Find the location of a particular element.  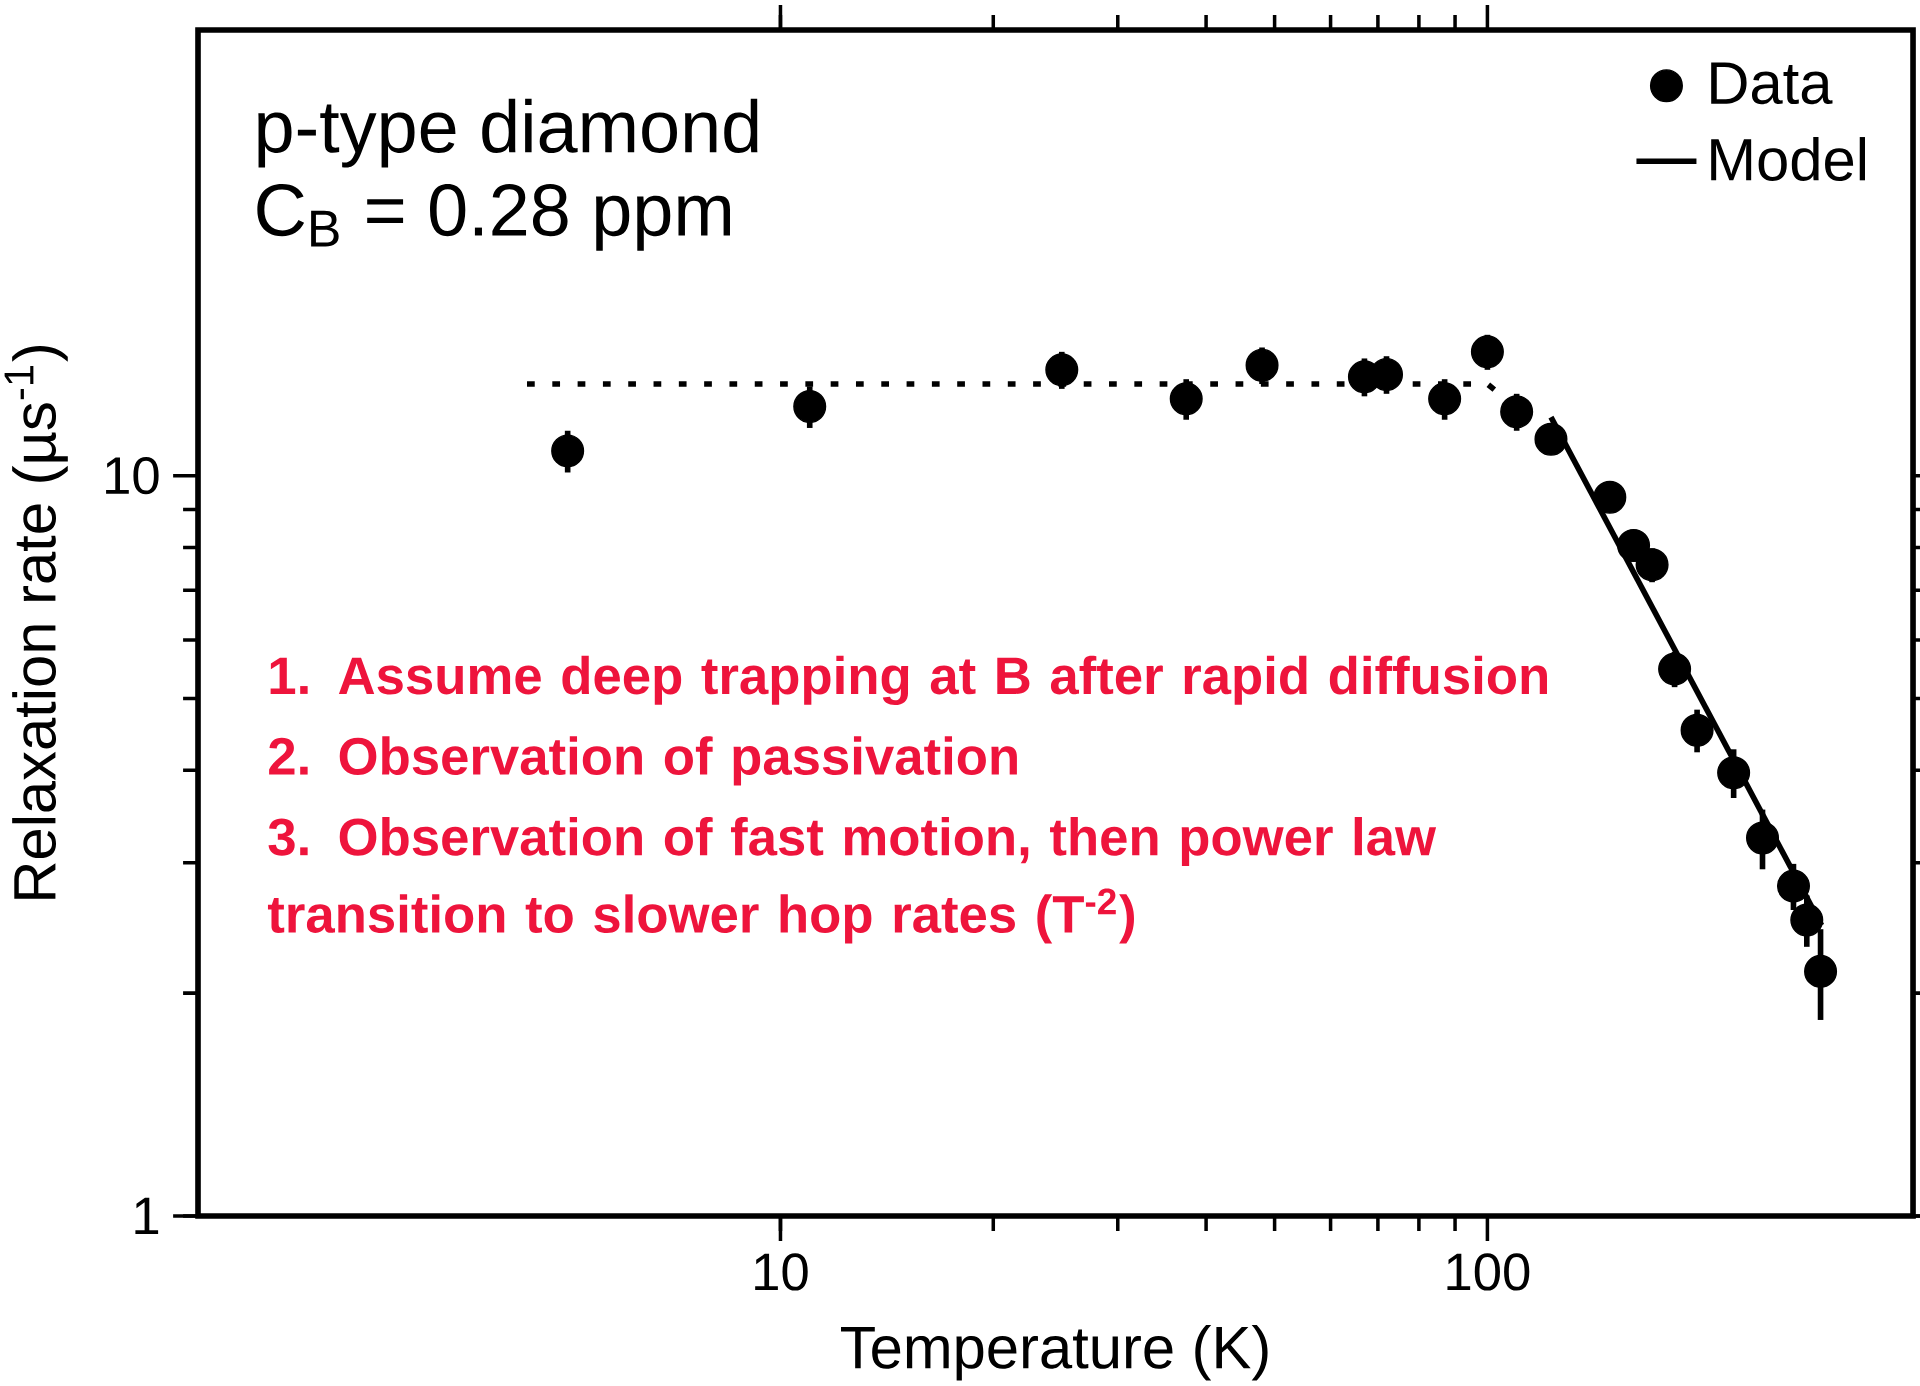

annotation: 1. Assume deep trapping at B after rapid diffusion is located at coordinates (908, 680).